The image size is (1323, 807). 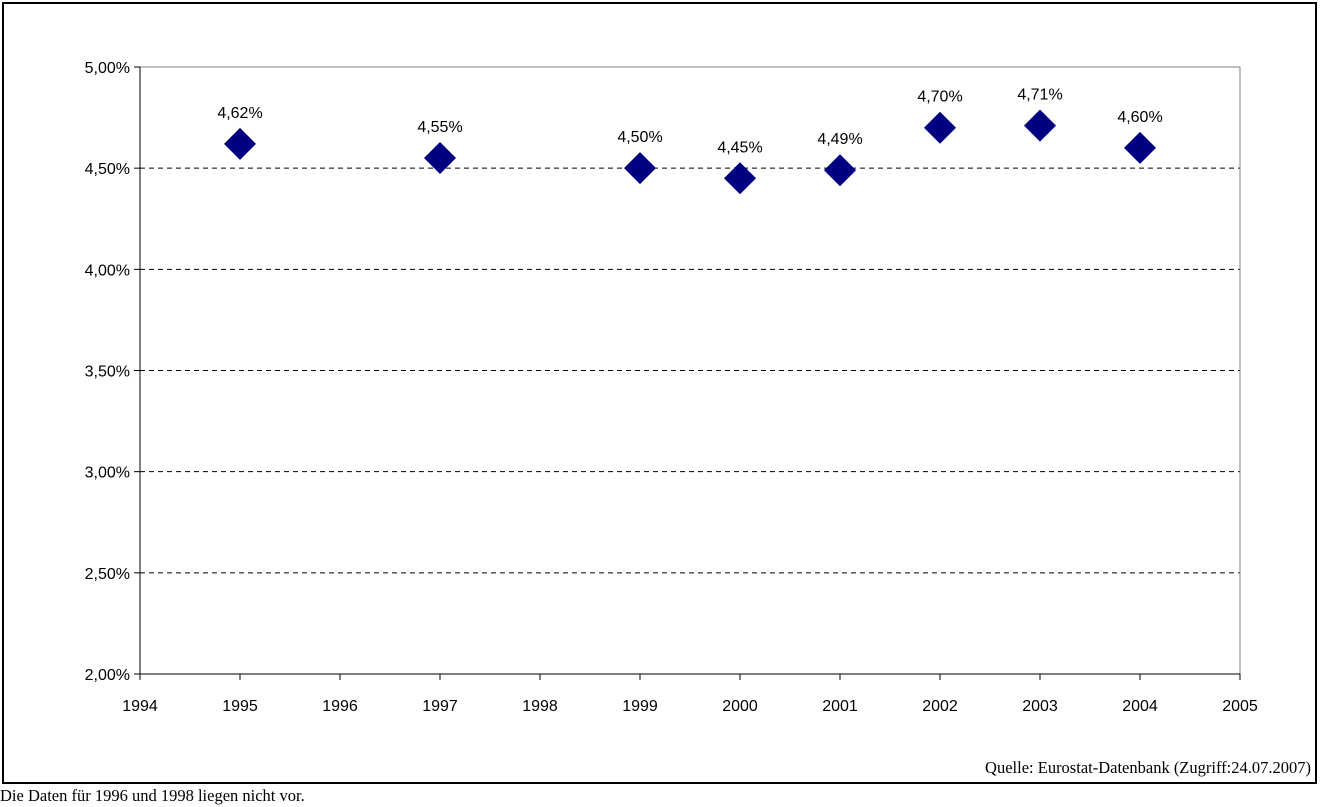 I want to click on y-tick-label: 3,50%, so click(x=107, y=372).